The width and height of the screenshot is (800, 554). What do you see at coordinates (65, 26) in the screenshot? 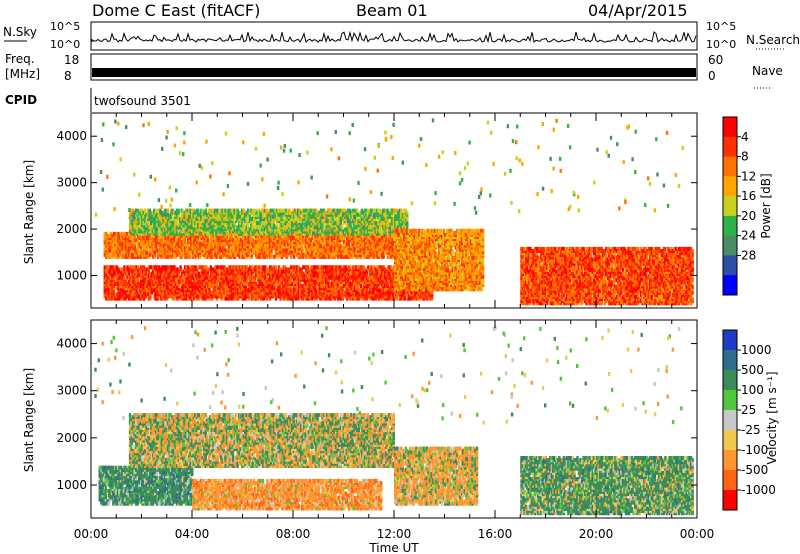
I see `nsky-tick-top: 10^5` at bounding box center [65, 26].